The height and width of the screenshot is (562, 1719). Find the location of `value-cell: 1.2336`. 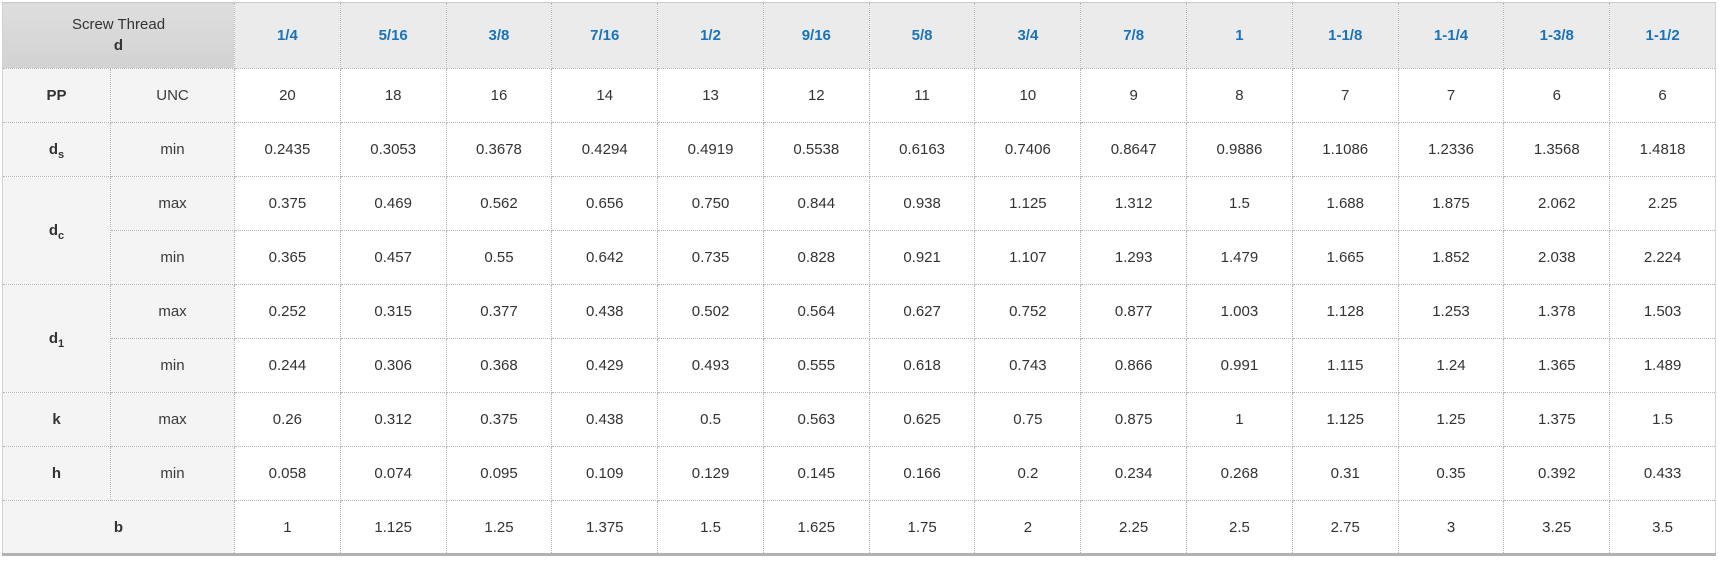

value-cell: 1.2336 is located at coordinates (1451, 149).